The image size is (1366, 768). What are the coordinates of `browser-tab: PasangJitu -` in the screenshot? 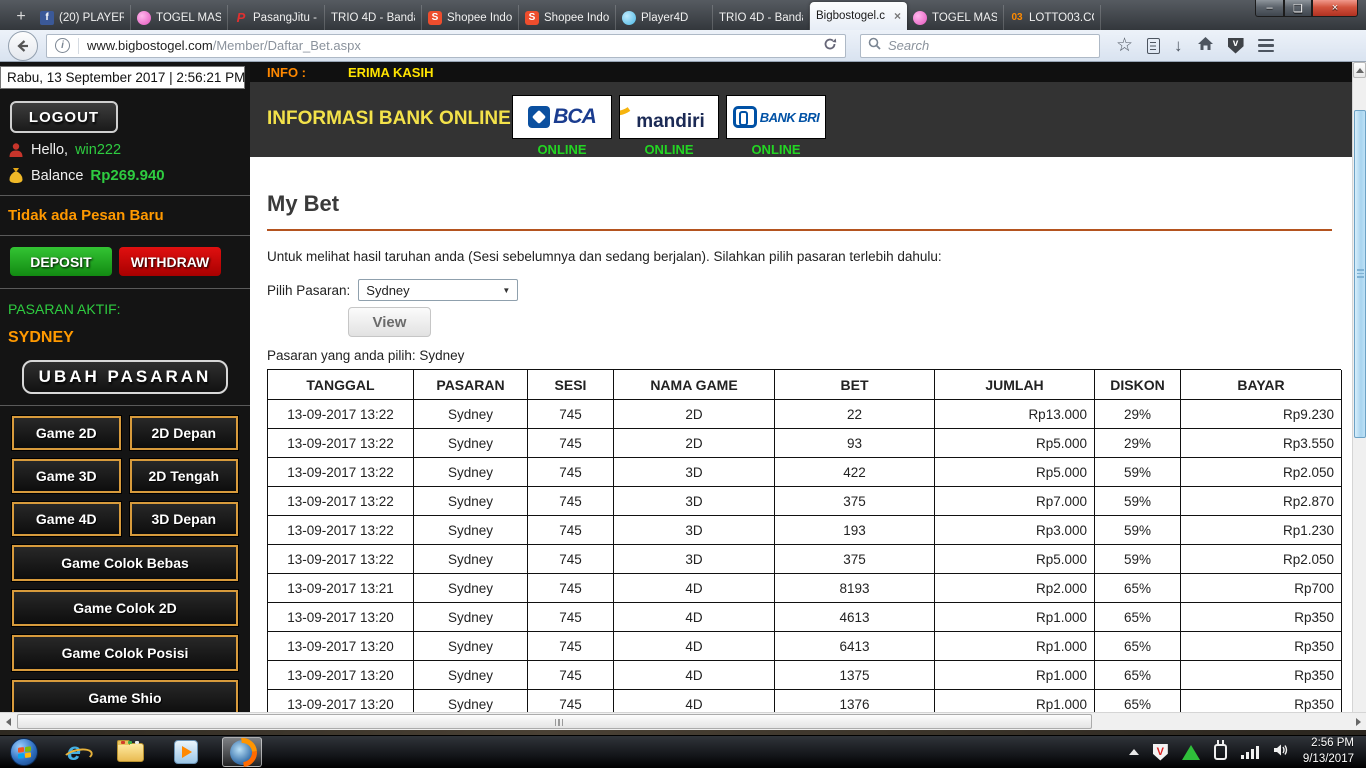 It's located at (276, 17).